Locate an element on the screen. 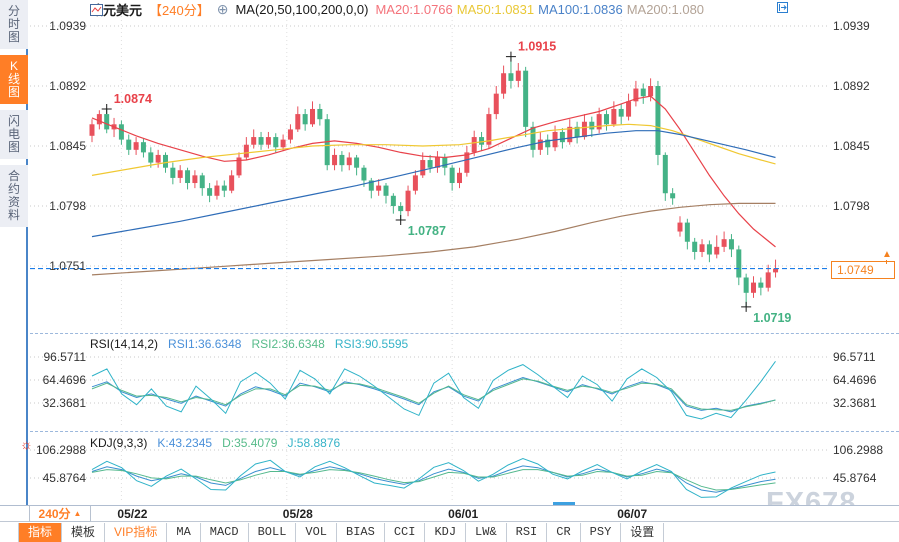  sidebar-item-闪电图: 闪电图 is located at coordinates (14, 134).